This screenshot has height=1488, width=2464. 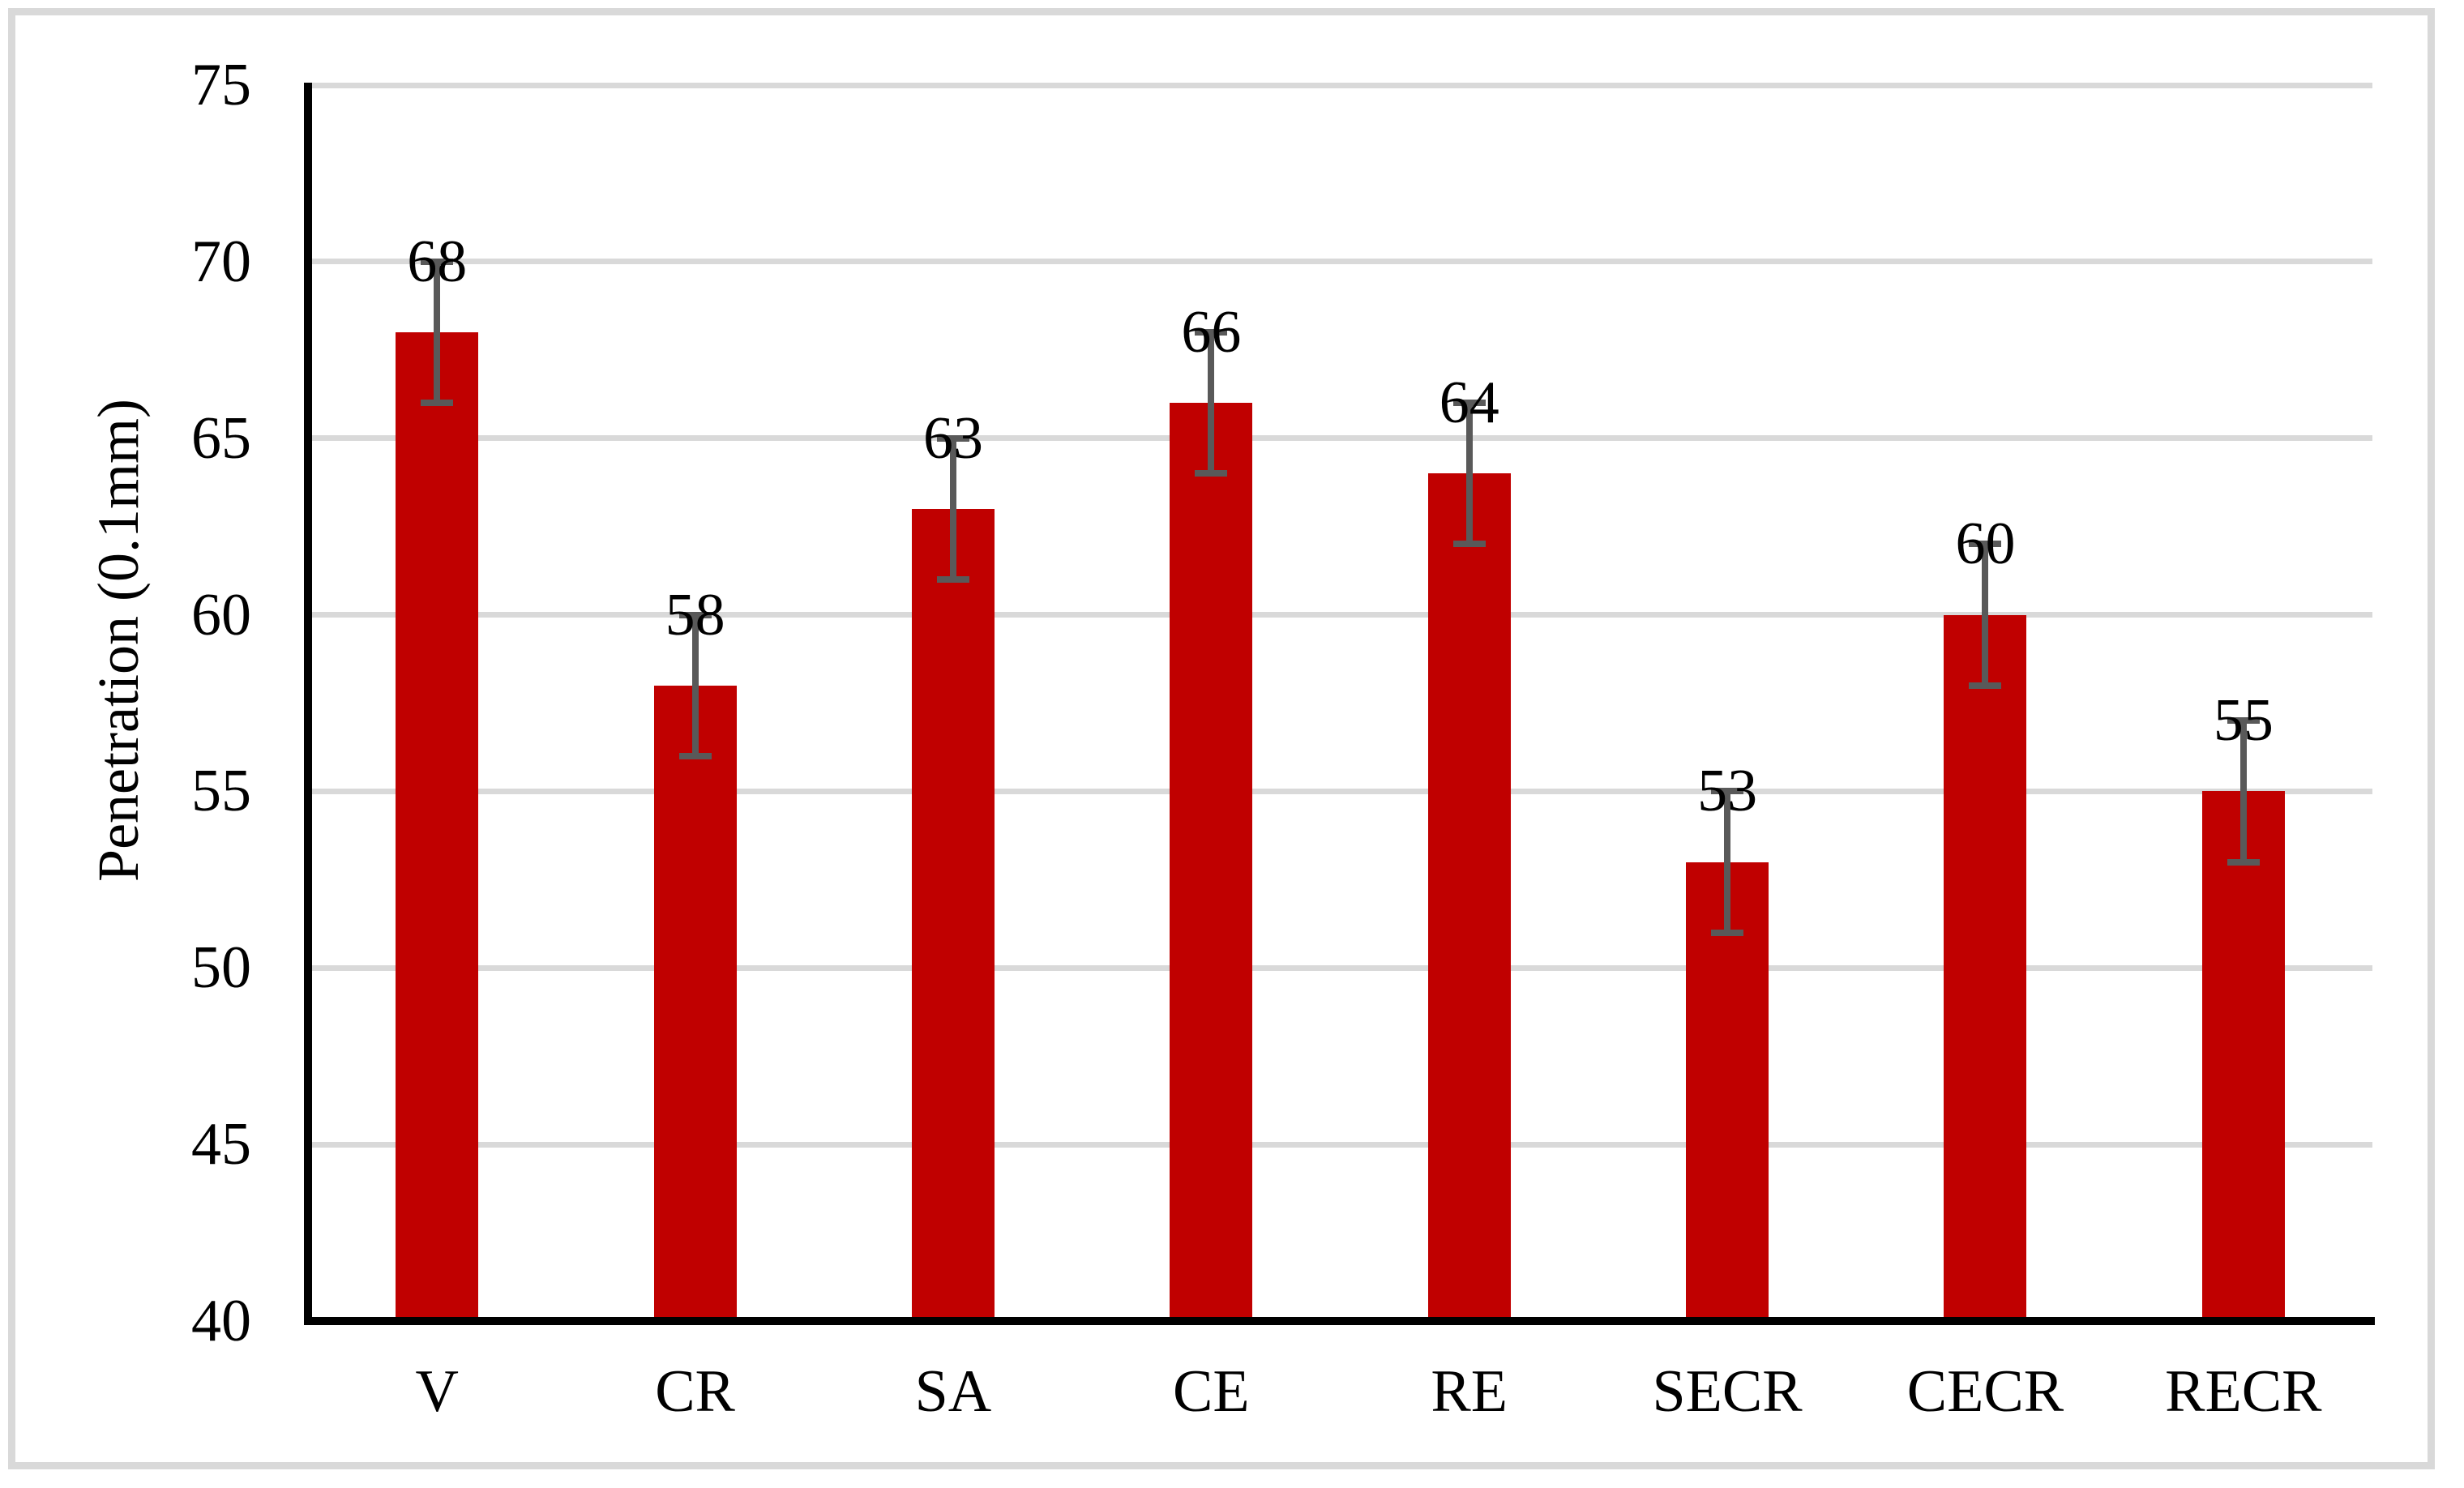 What do you see at coordinates (437, 403) in the screenshot?
I see `error-bar-bottom-cap-V` at bounding box center [437, 403].